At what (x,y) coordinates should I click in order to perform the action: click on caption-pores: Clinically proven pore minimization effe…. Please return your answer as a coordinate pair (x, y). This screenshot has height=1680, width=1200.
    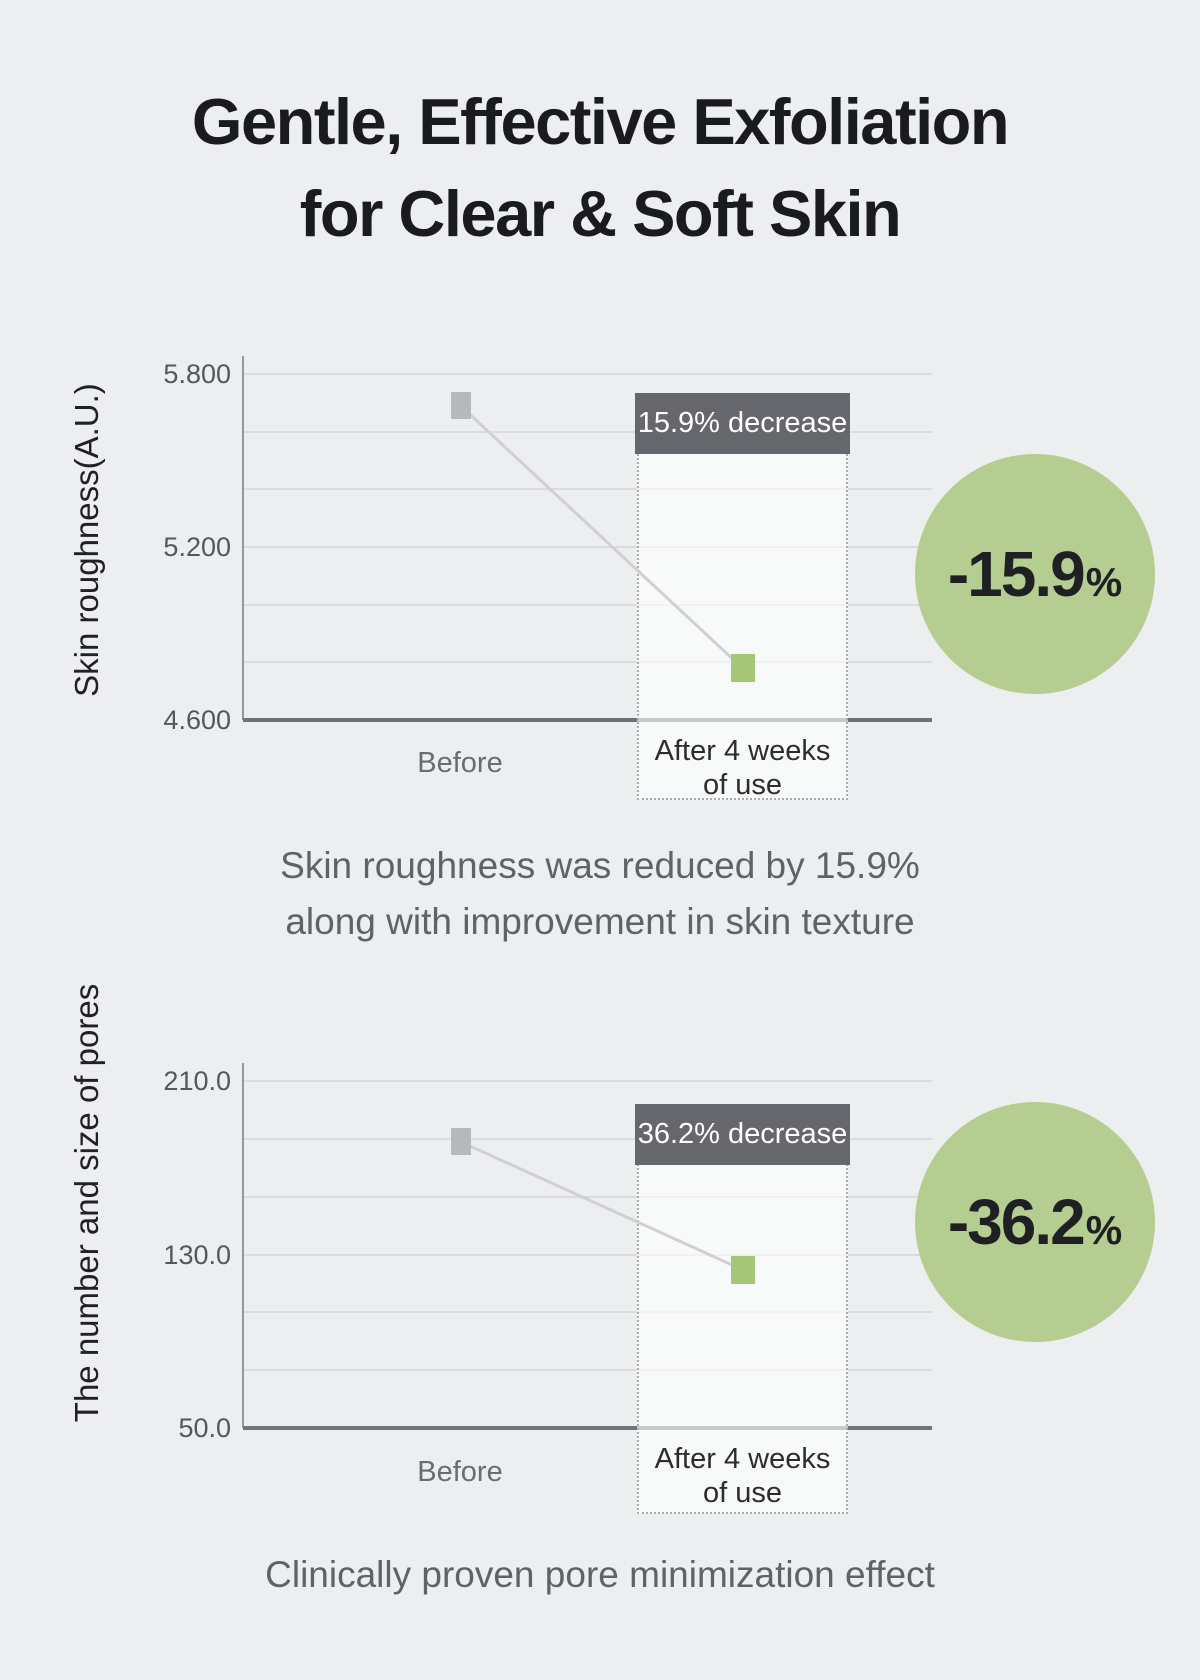
    Looking at the image, I should click on (600, 1575).